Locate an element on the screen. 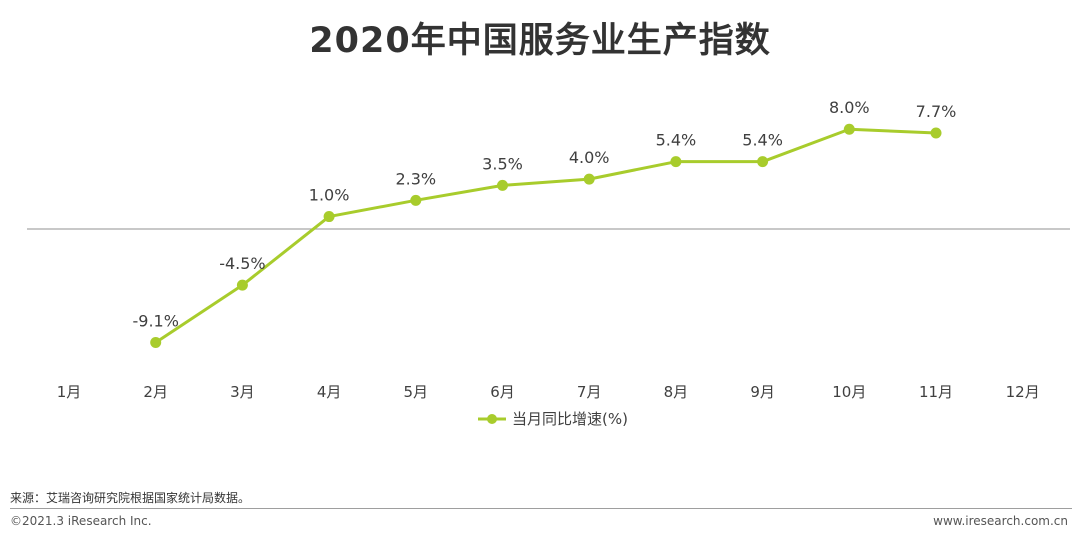 Image resolution: width=1080 pixels, height=543 pixels. website-link: www.iresearch.com.cn is located at coordinates (1000, 521).